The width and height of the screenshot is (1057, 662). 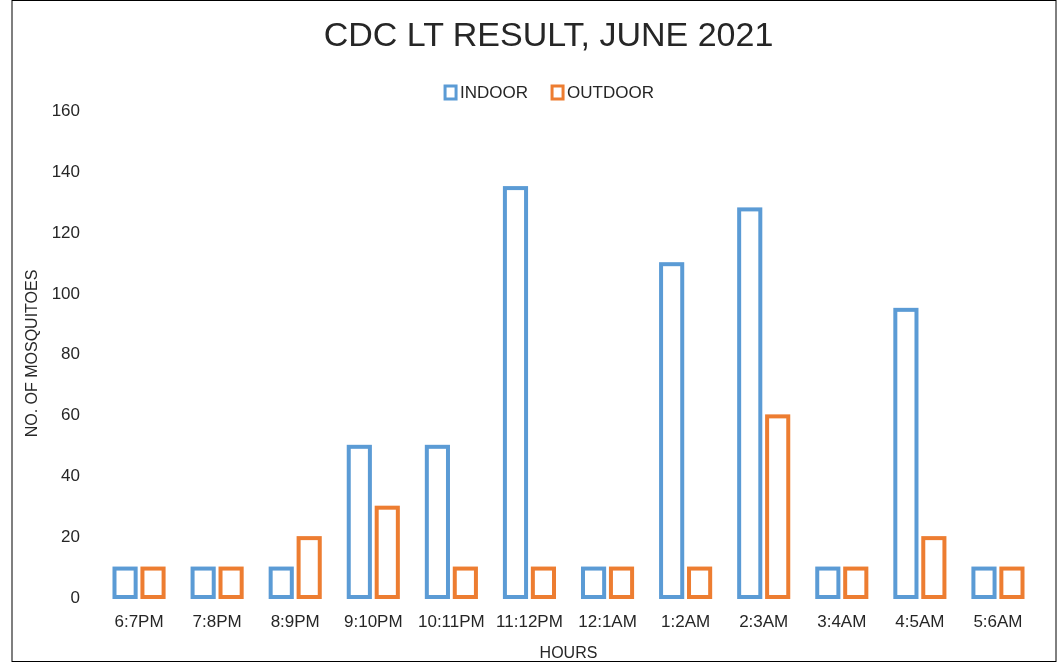 What do you see at coordinates (139, 622) in the screenshot?
I see `x-tick-label: 6:7PM` at bounding box center [139, 622].